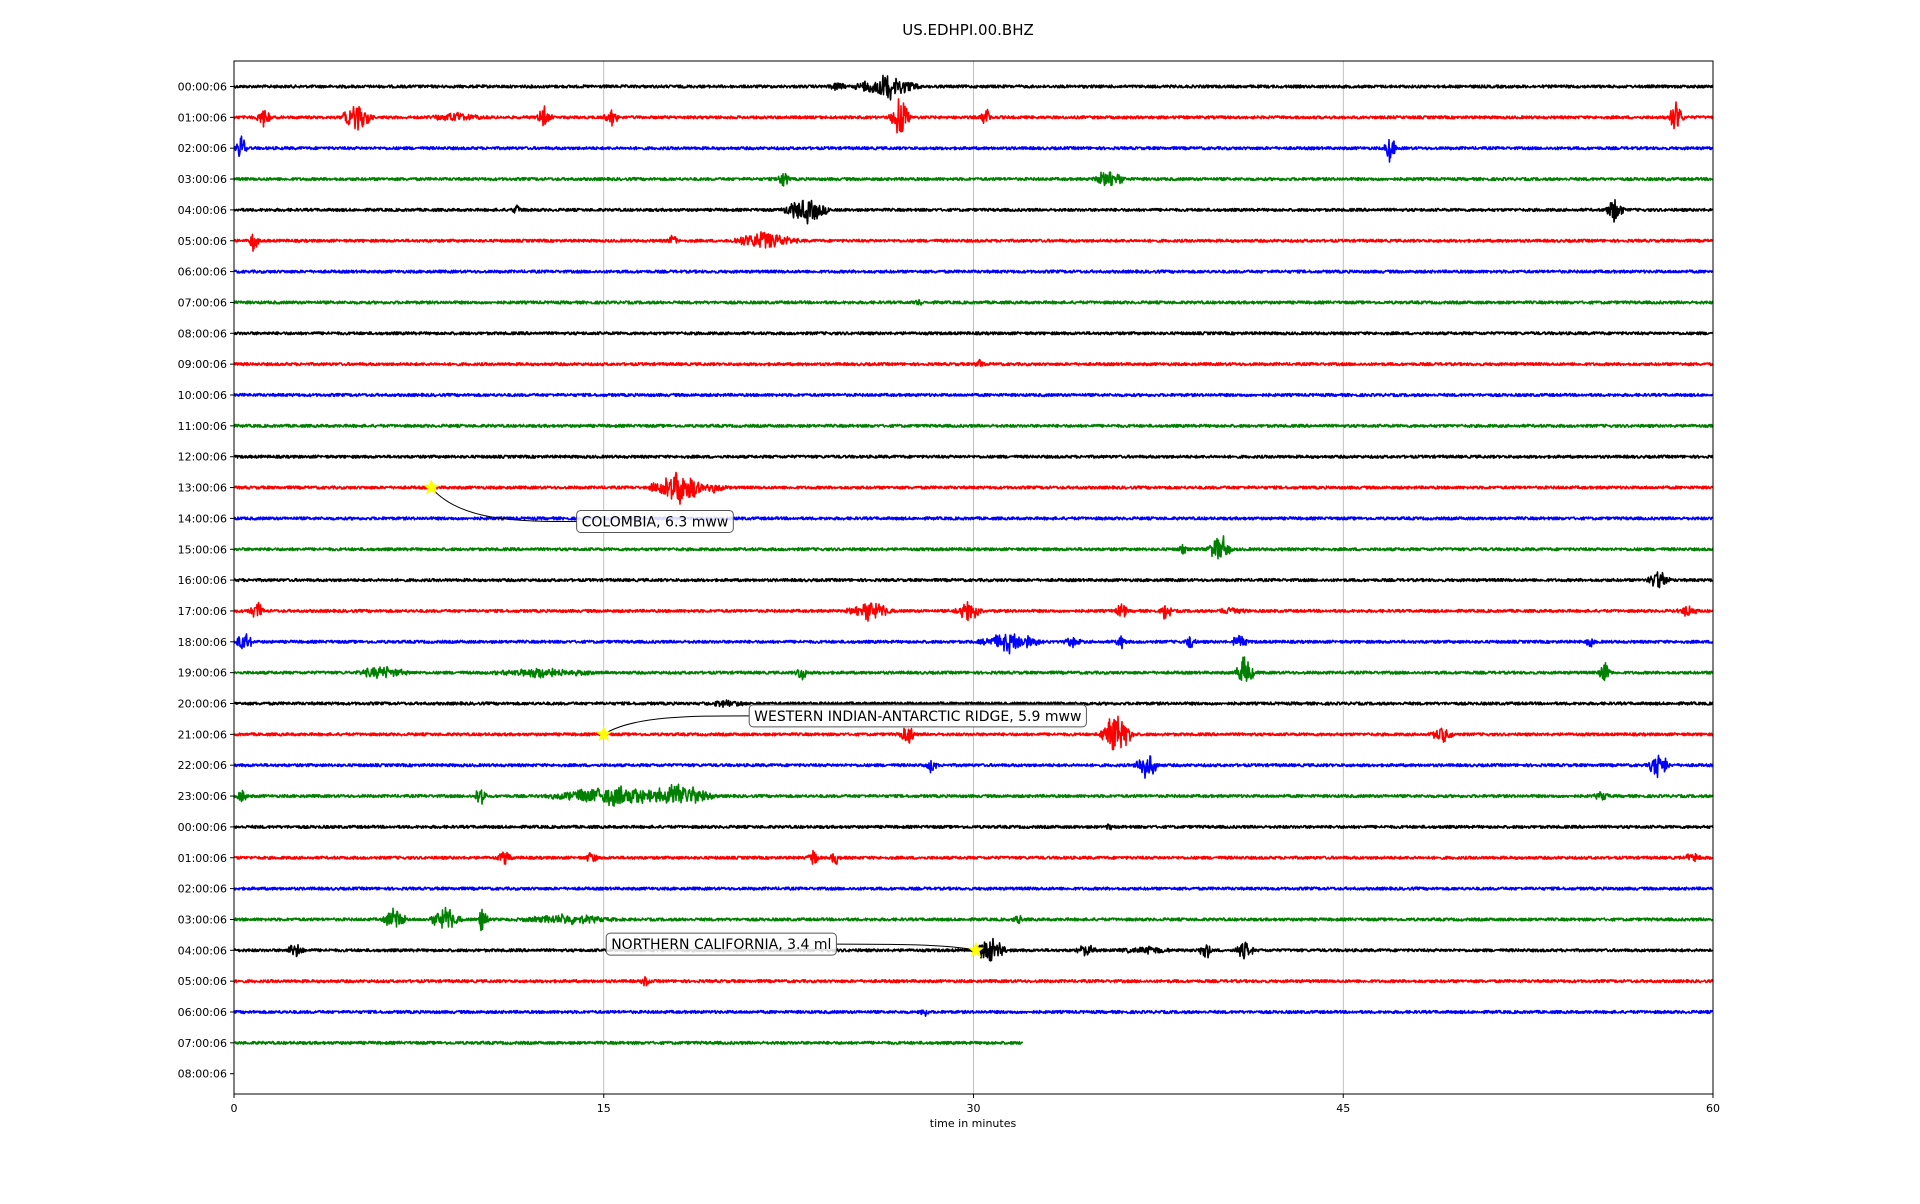  What do you see at coordinates (202, 734) in the screenshot?
I see `y-tick-label: 21:00:06` at bounding box center [202, 734].